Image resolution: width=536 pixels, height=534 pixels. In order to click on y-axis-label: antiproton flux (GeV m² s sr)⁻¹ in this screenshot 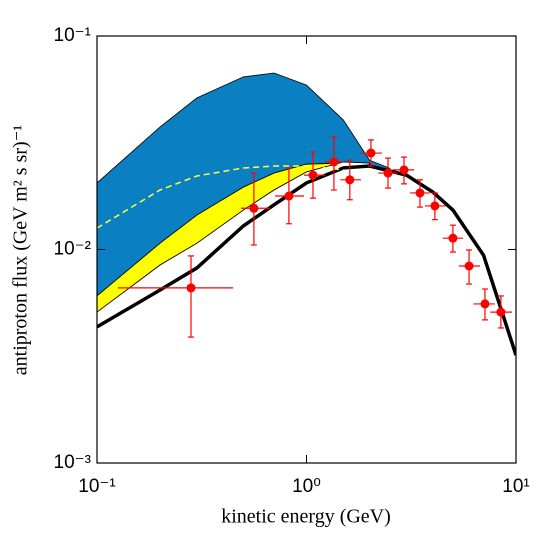, I will do `click(21, 250)`.